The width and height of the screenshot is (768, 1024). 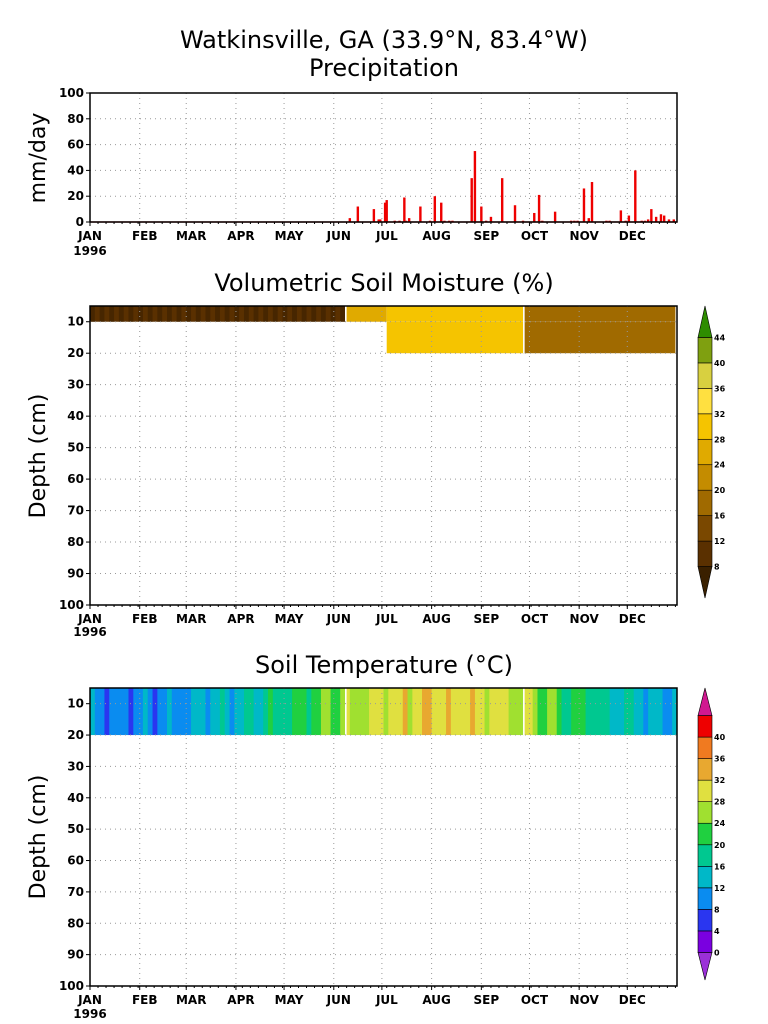 What do you see at coordinates (71, 605) in the screenshot?
I see `moisture-ytick-label: 100` at bounding box center [71, 605].